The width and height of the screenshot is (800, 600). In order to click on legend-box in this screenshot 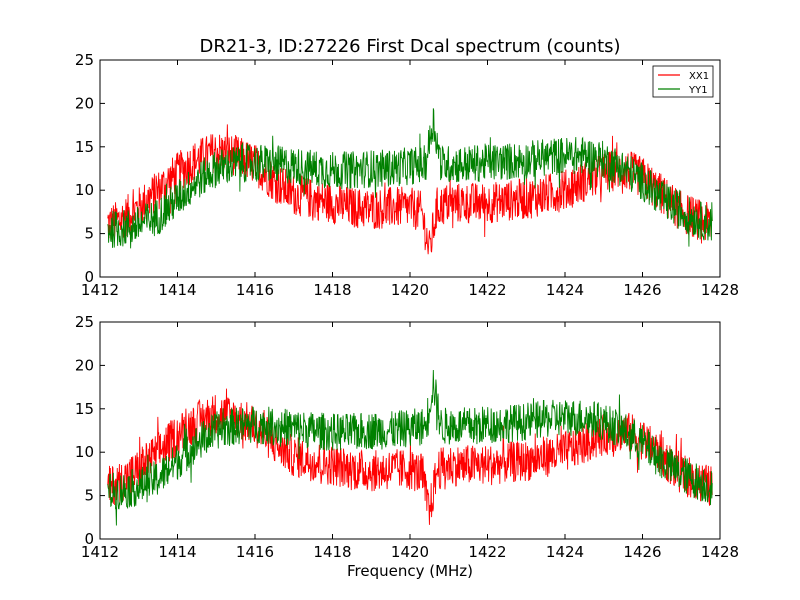, I will do `click(683, 81)`.